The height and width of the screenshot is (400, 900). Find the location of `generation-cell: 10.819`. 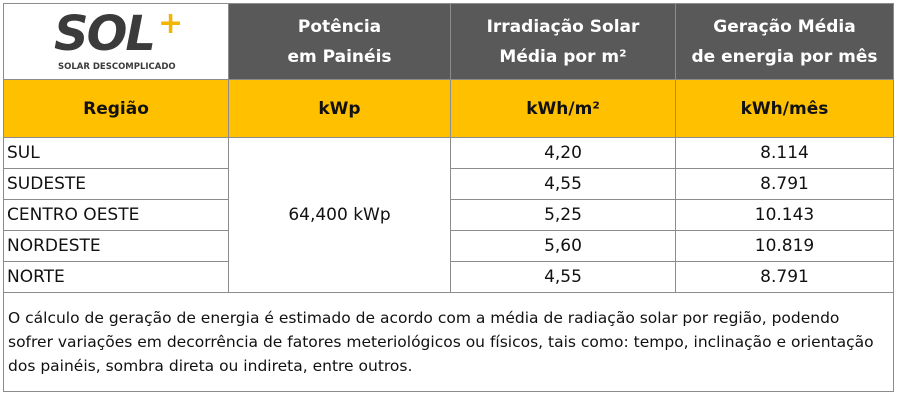

generation-cell: 10.819 is located at coordinates (784, 246).